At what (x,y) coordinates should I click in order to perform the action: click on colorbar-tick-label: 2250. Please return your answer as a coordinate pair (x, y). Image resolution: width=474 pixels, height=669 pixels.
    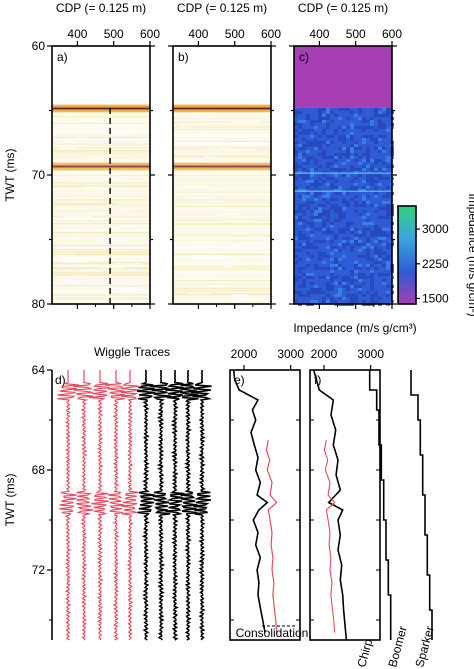
    Looking at the image, I should click on (435, 264).